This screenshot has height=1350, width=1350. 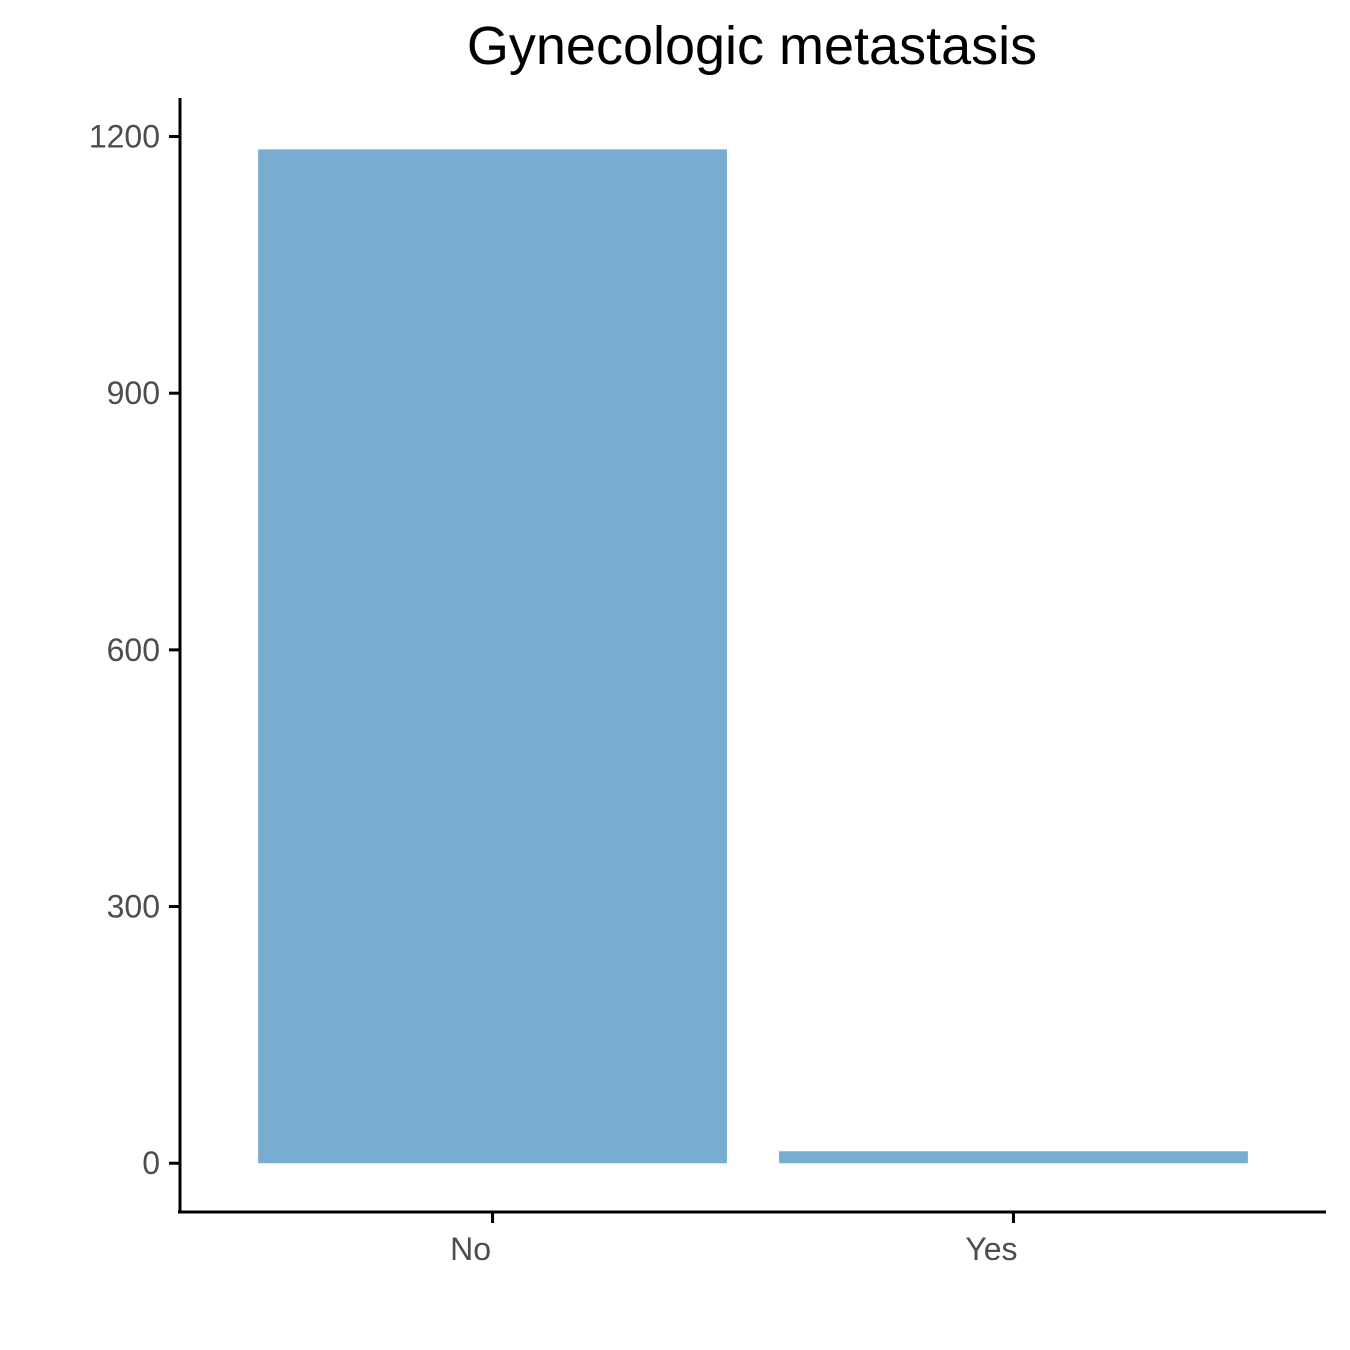 What do you see at coordinates (470, 1249) in the screenshot?
I see `x-tick-label-no: No` at bounding box center [470, 1249].